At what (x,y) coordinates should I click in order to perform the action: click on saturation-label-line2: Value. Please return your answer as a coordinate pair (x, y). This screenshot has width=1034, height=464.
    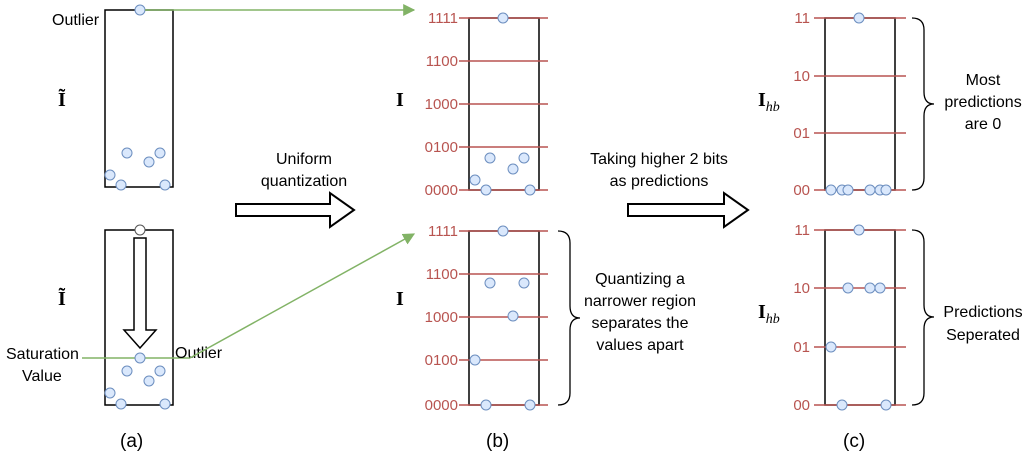
    Looking at the image, I should click on (42, 376).